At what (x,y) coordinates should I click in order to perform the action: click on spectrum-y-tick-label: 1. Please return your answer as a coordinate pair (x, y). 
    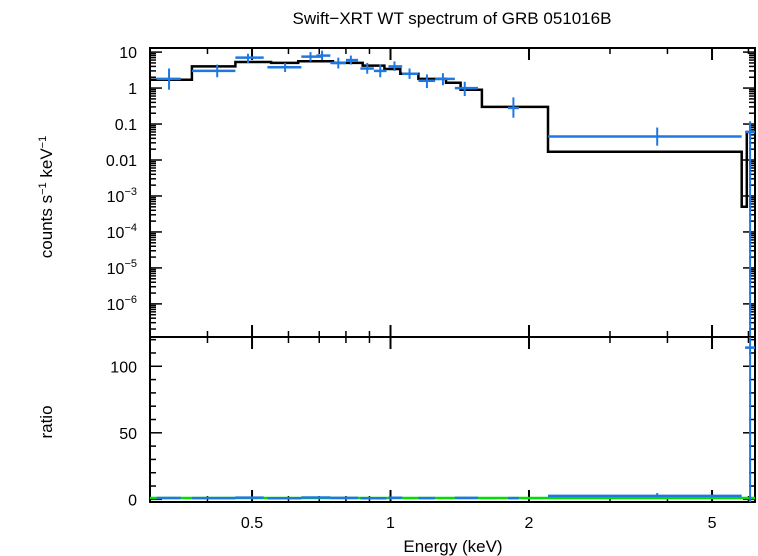
    Looking at the image, I should click on (132, 89).